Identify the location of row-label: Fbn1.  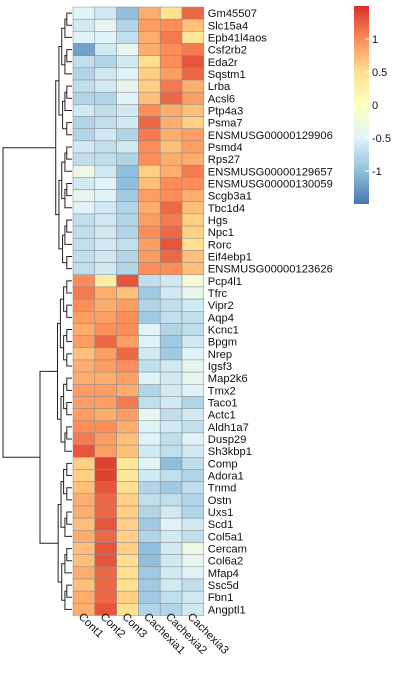
(221, 598).